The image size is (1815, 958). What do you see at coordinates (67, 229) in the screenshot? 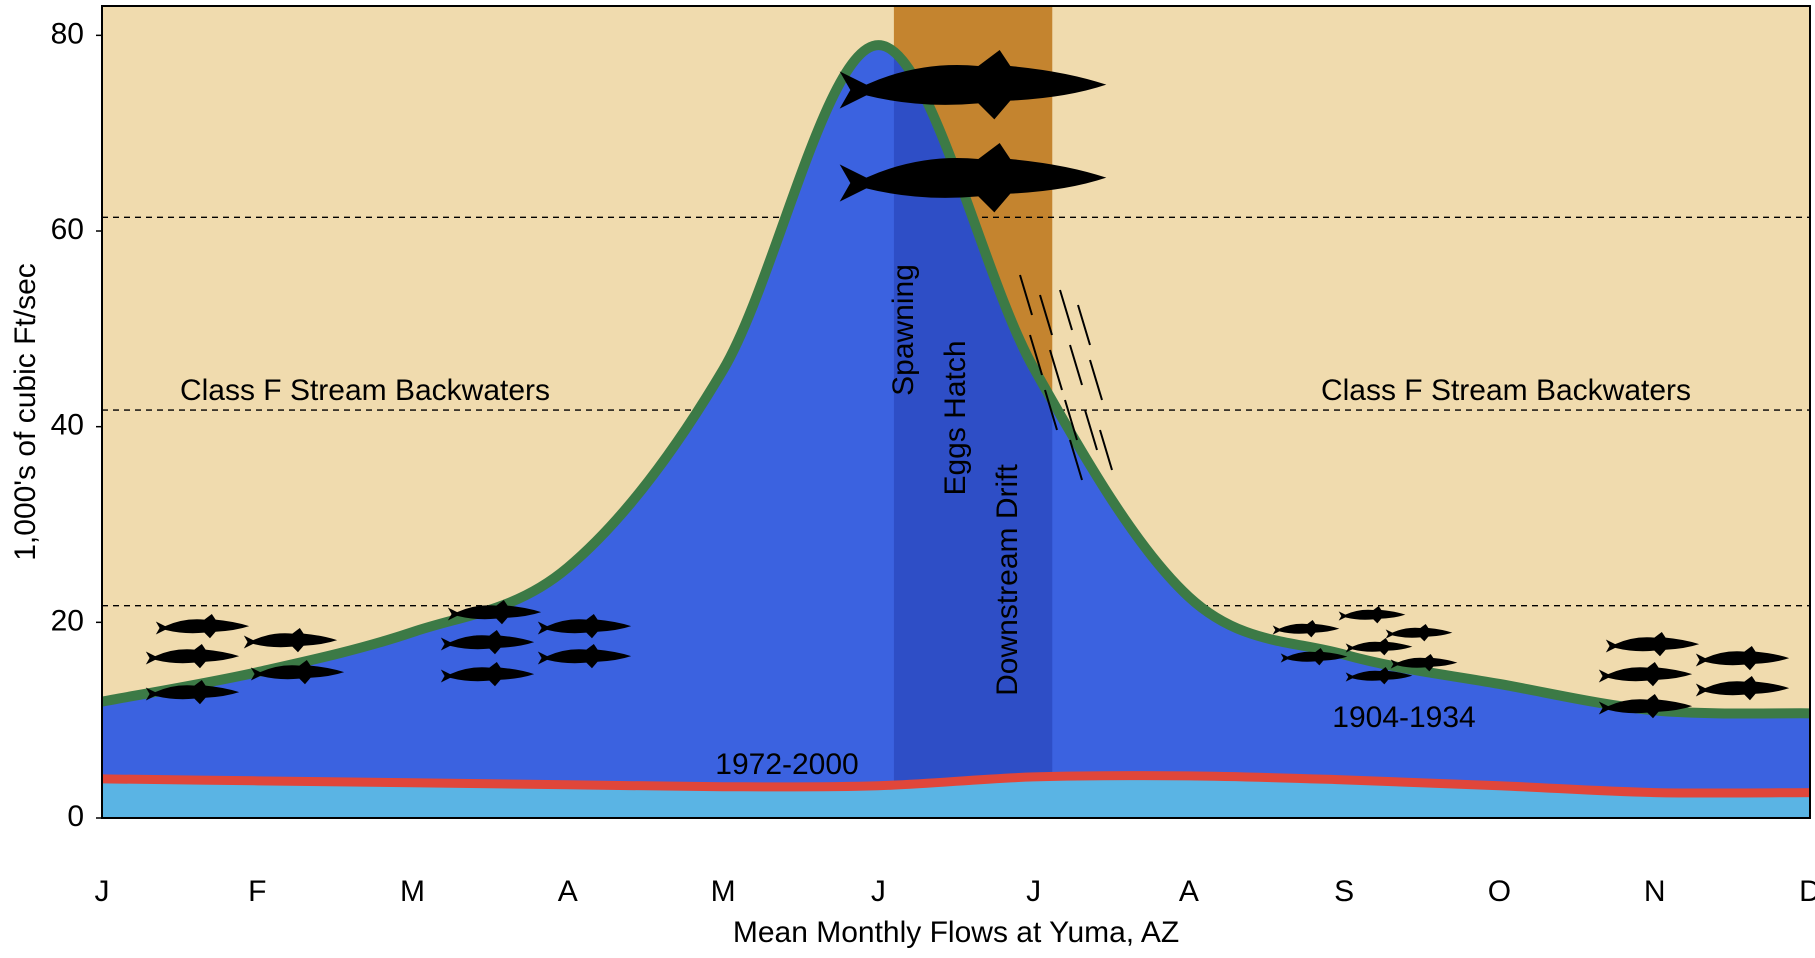
I see `y-tick-label: 60` at bounding box center [67, 229].